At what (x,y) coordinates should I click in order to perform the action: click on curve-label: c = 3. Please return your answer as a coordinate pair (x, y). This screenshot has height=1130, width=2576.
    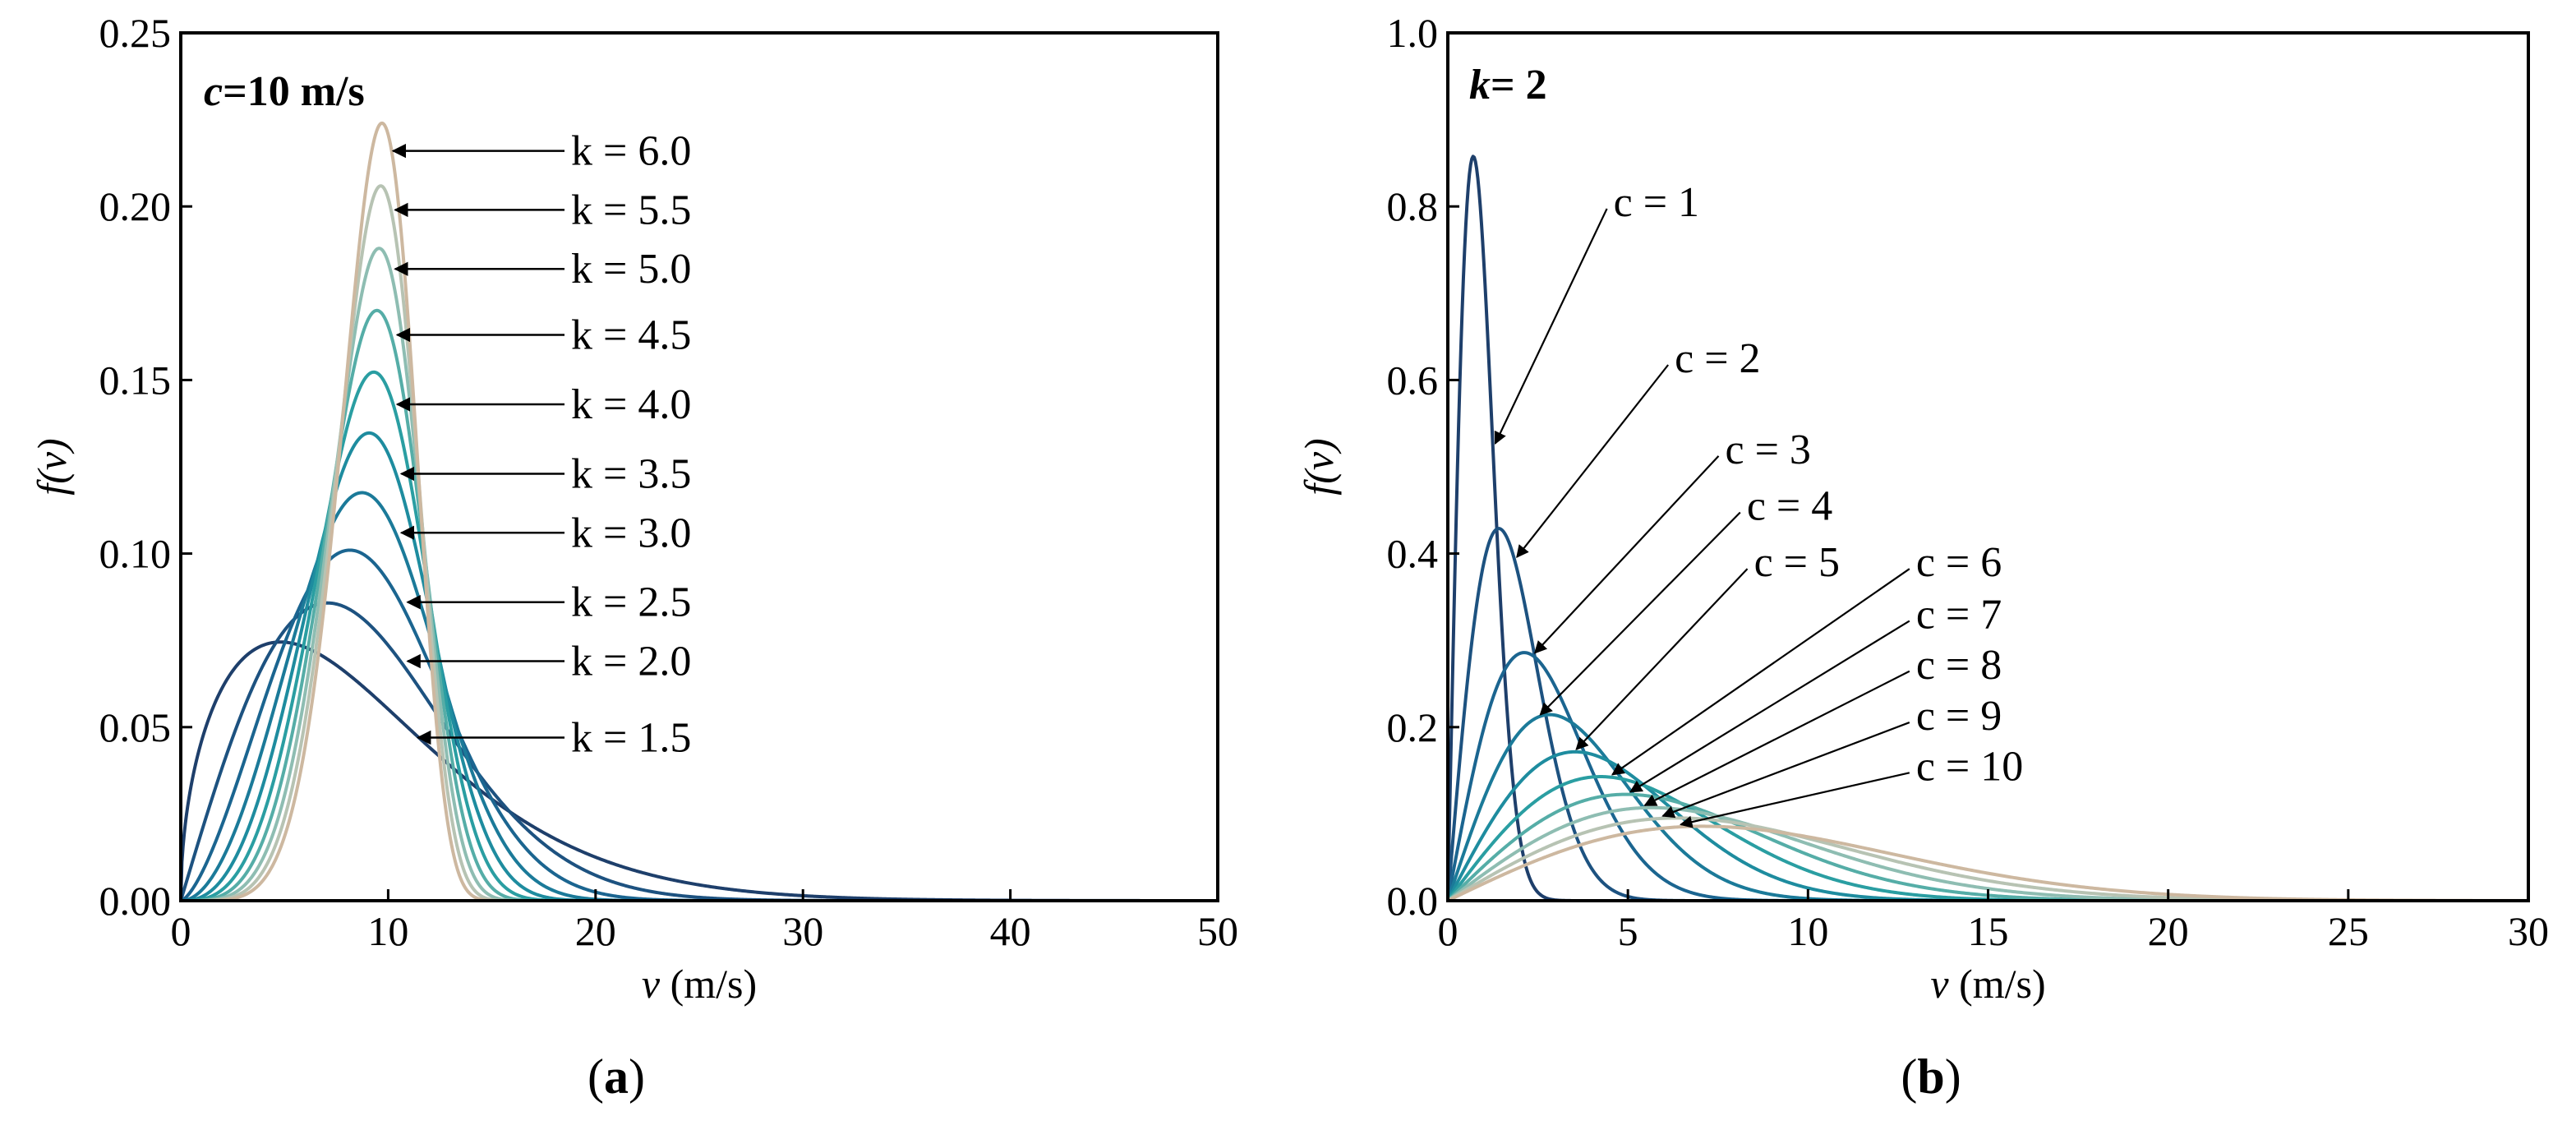
    Looking at the image, I should click on (1768, 450).